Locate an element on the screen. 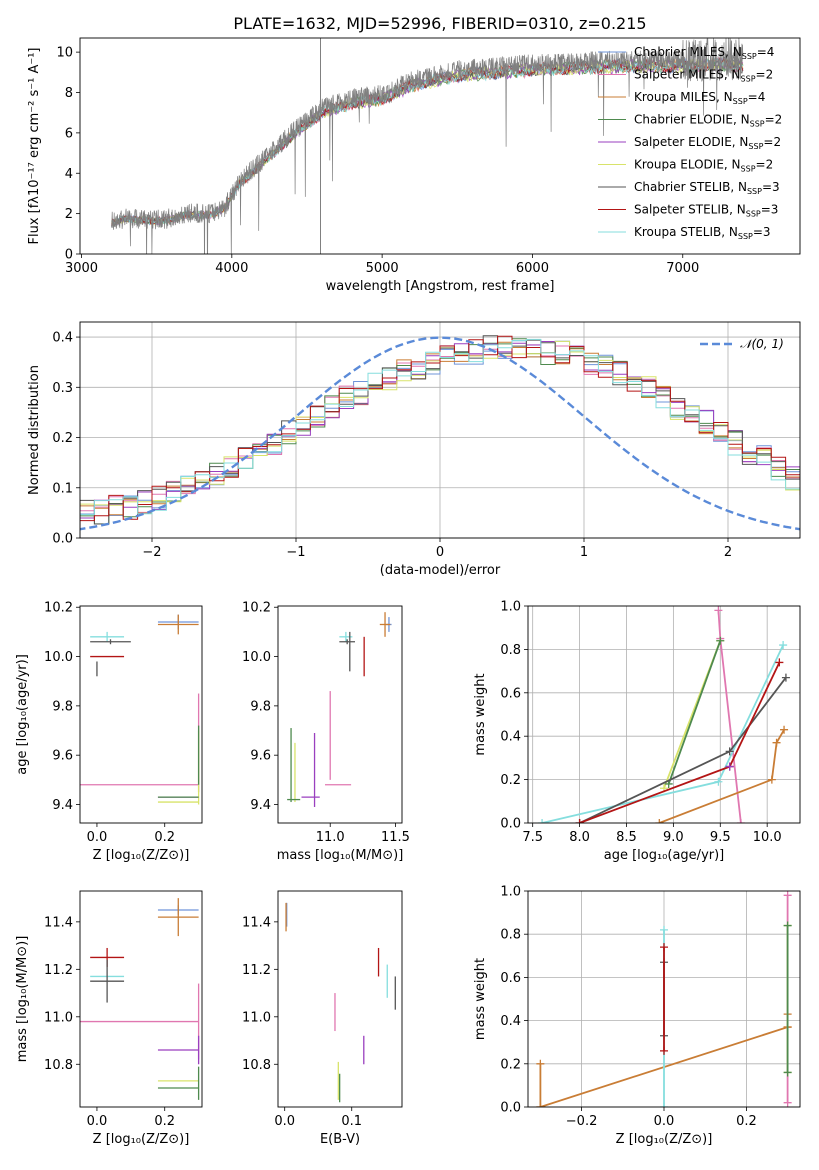 The image size is (819, 1170). y-tick-label: 8 is located at coordinates (69, 93).